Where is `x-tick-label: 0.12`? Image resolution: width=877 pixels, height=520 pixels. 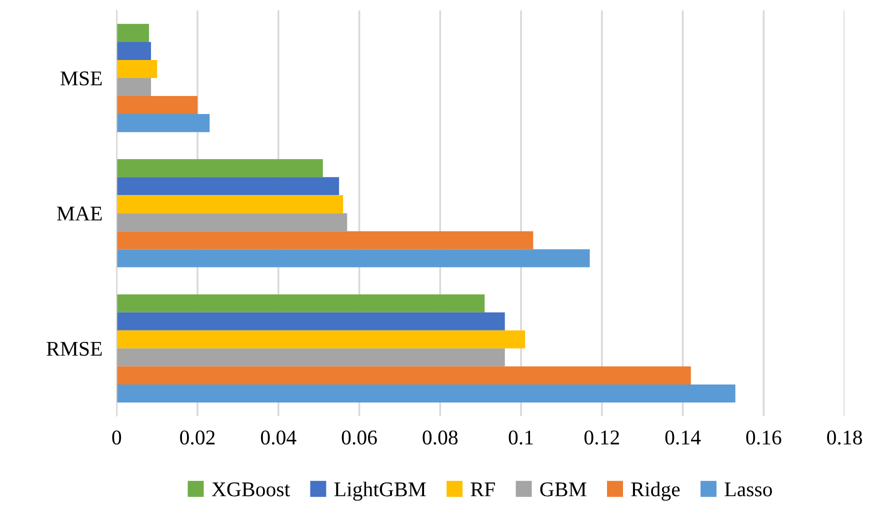 x-tick-label: 0.12 is located at coordinates (601, 437).